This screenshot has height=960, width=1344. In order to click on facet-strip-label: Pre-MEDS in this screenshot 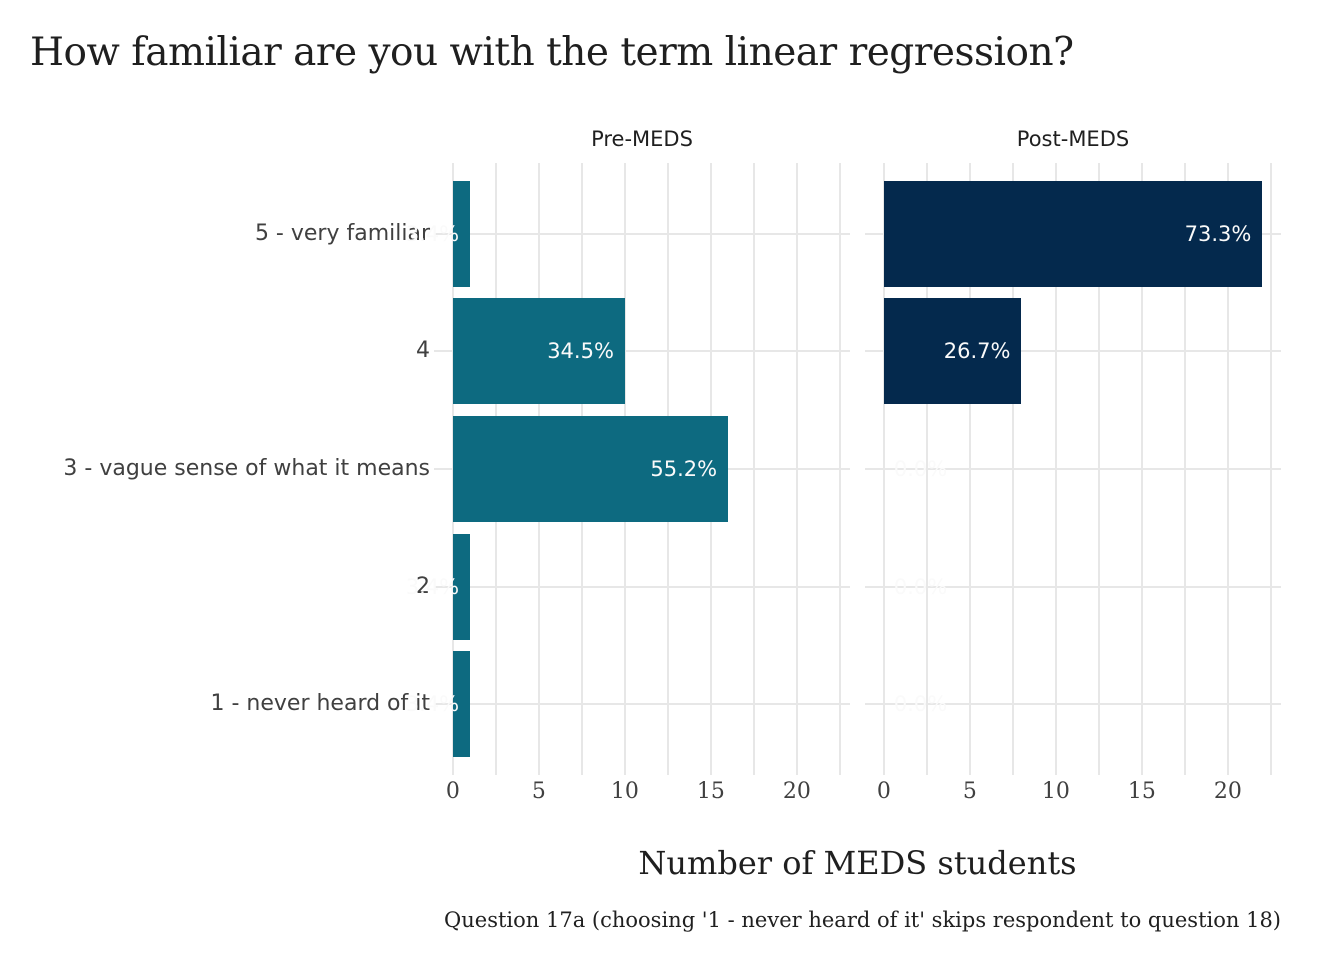, I will do `click(642, 139)`.